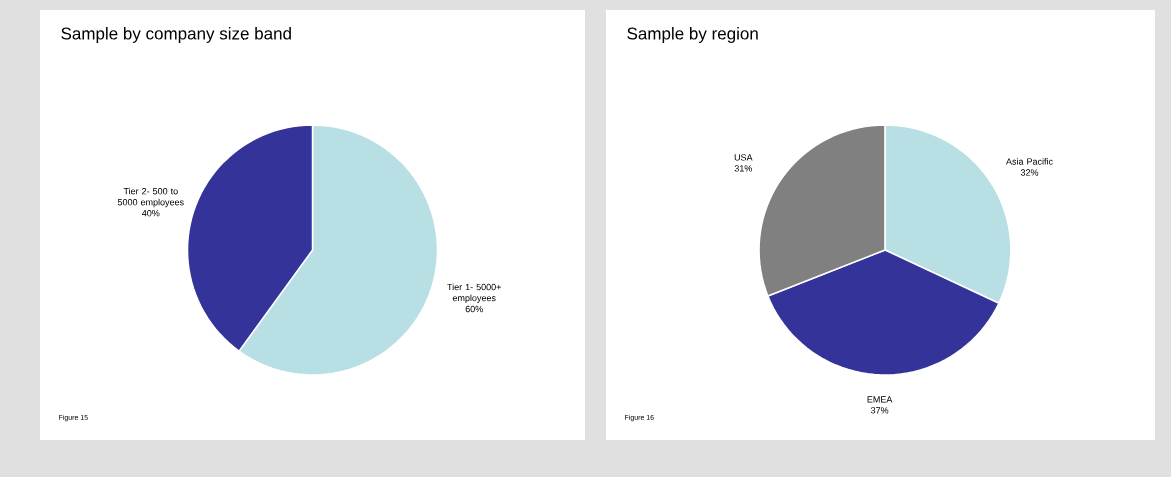 This screenshot has height=477, width=1171. Describe the element at coordinates (176, 35) in the screenshot. I see `chart-title: Sample by company size band` at that location.